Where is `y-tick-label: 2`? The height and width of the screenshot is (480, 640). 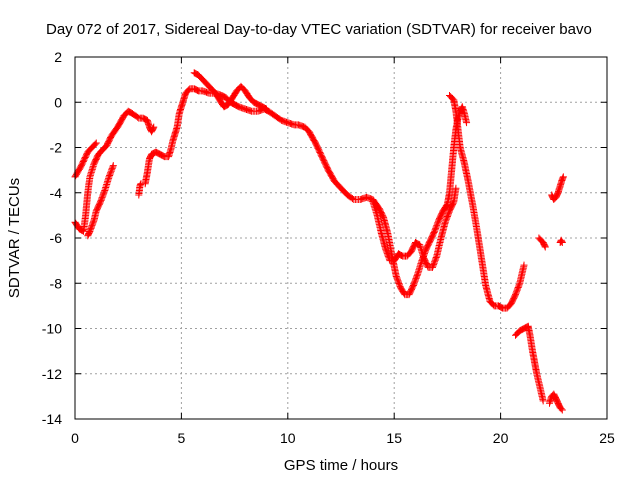 y-tick-label: 2 is located at coordinates (58, 57).